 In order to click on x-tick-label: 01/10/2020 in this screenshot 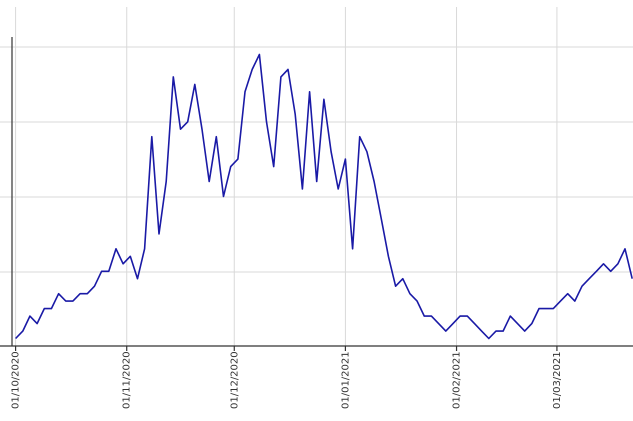, I will do `click(16, 380)`.